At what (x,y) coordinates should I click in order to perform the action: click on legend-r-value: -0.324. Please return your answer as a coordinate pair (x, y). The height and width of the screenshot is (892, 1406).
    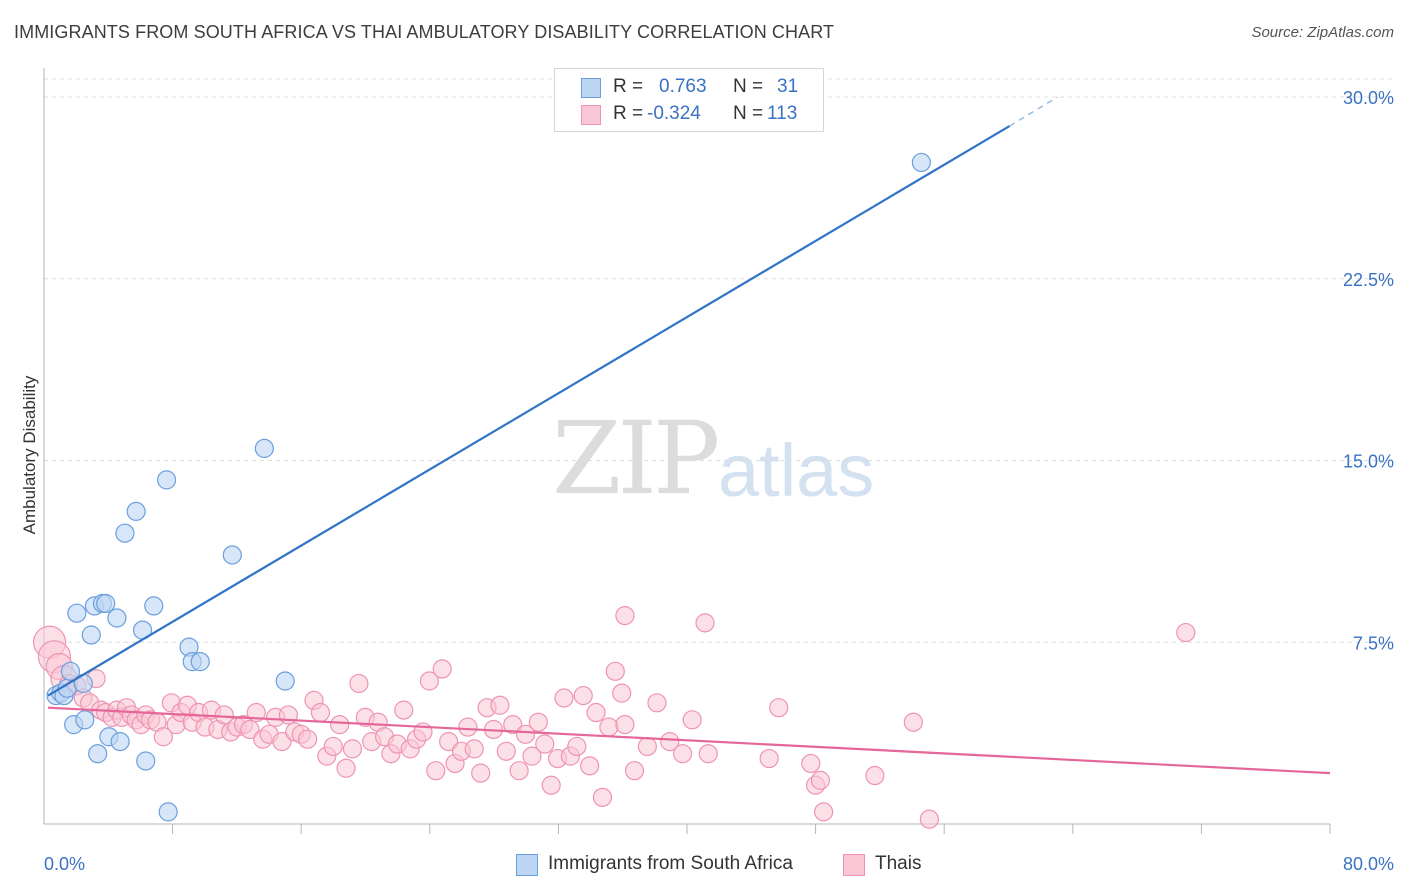
    Looking at the image, I should click on (674, 113).